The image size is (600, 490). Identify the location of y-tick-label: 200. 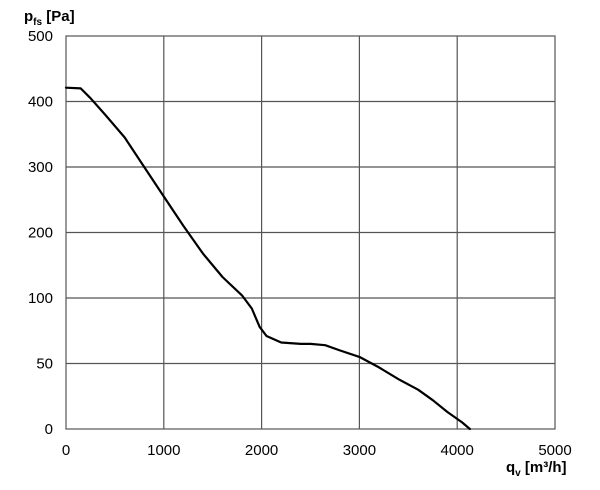
(40, 233).